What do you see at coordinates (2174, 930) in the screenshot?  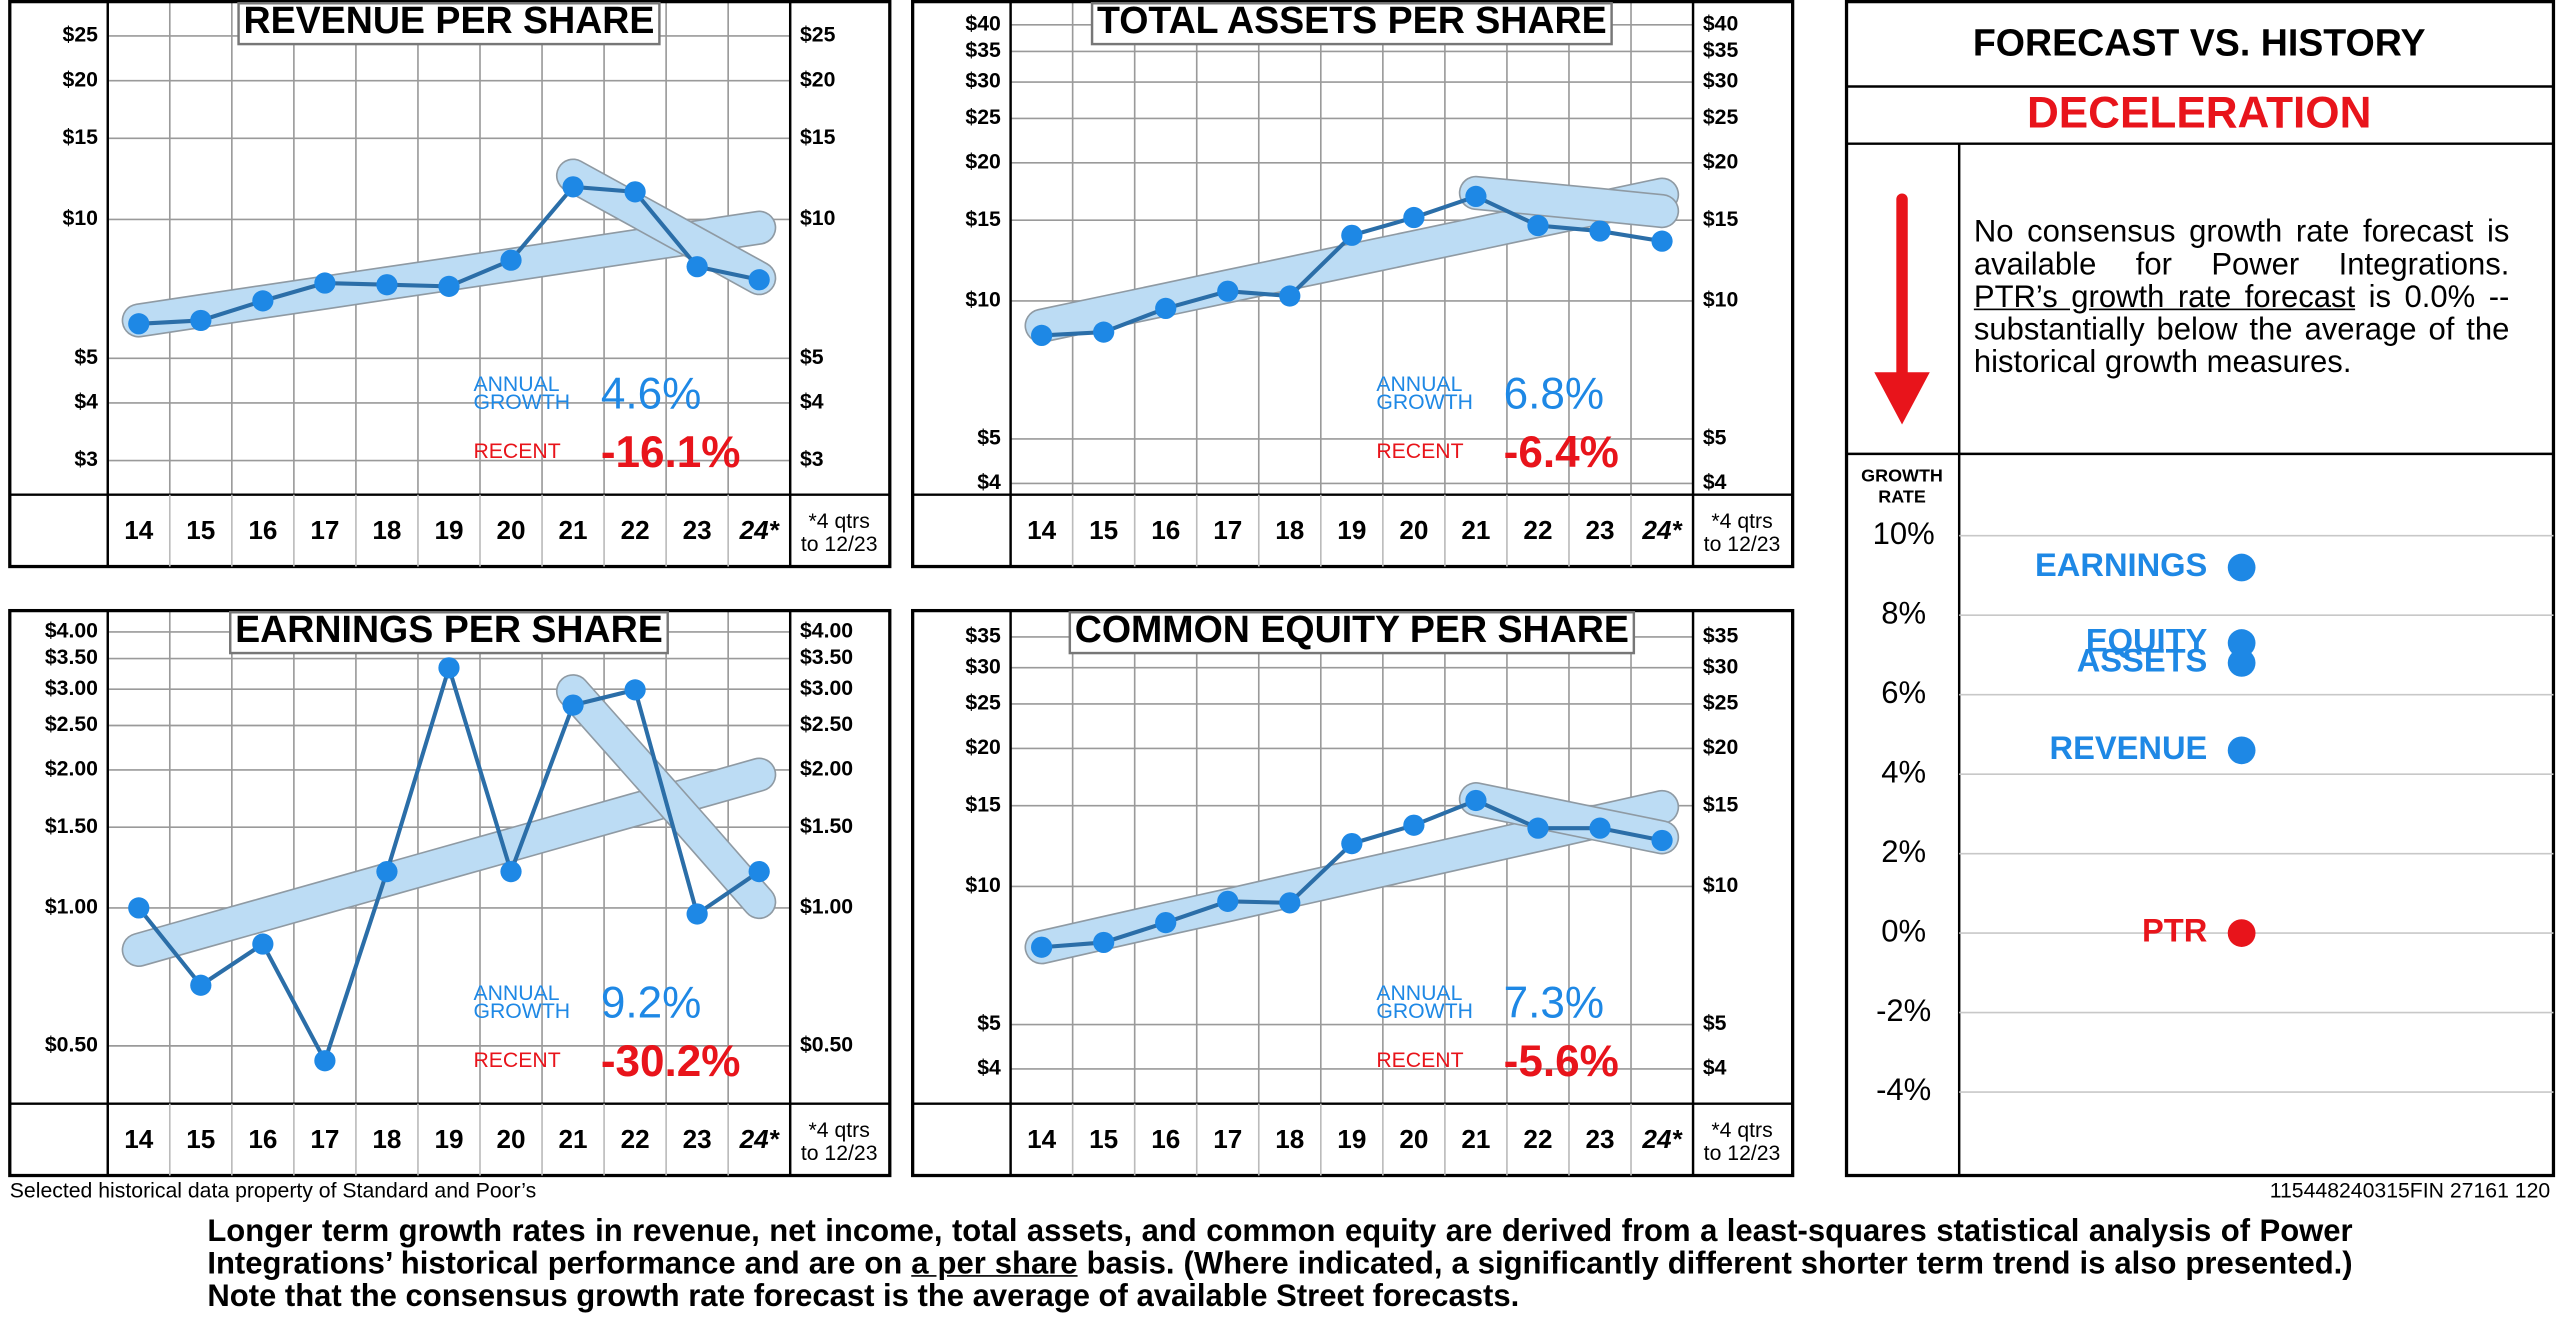 I see `dot-label: PTR` at bounding box center [2174, 930].